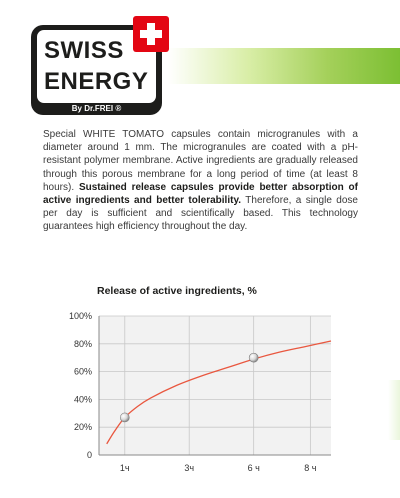  I want to click on logo-text-energy: ENERGY, so click(96, 81).